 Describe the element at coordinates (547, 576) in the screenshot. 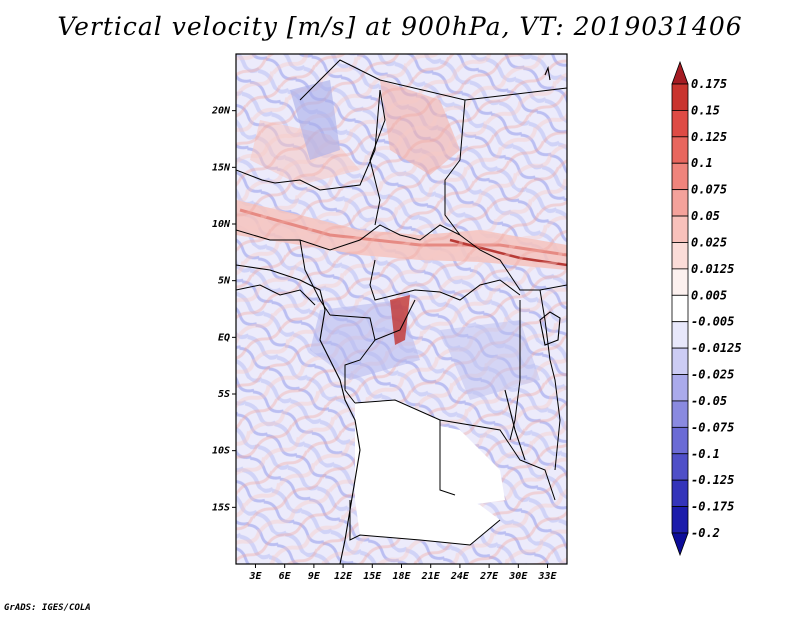

I see `lon-label: 33E` at that location.